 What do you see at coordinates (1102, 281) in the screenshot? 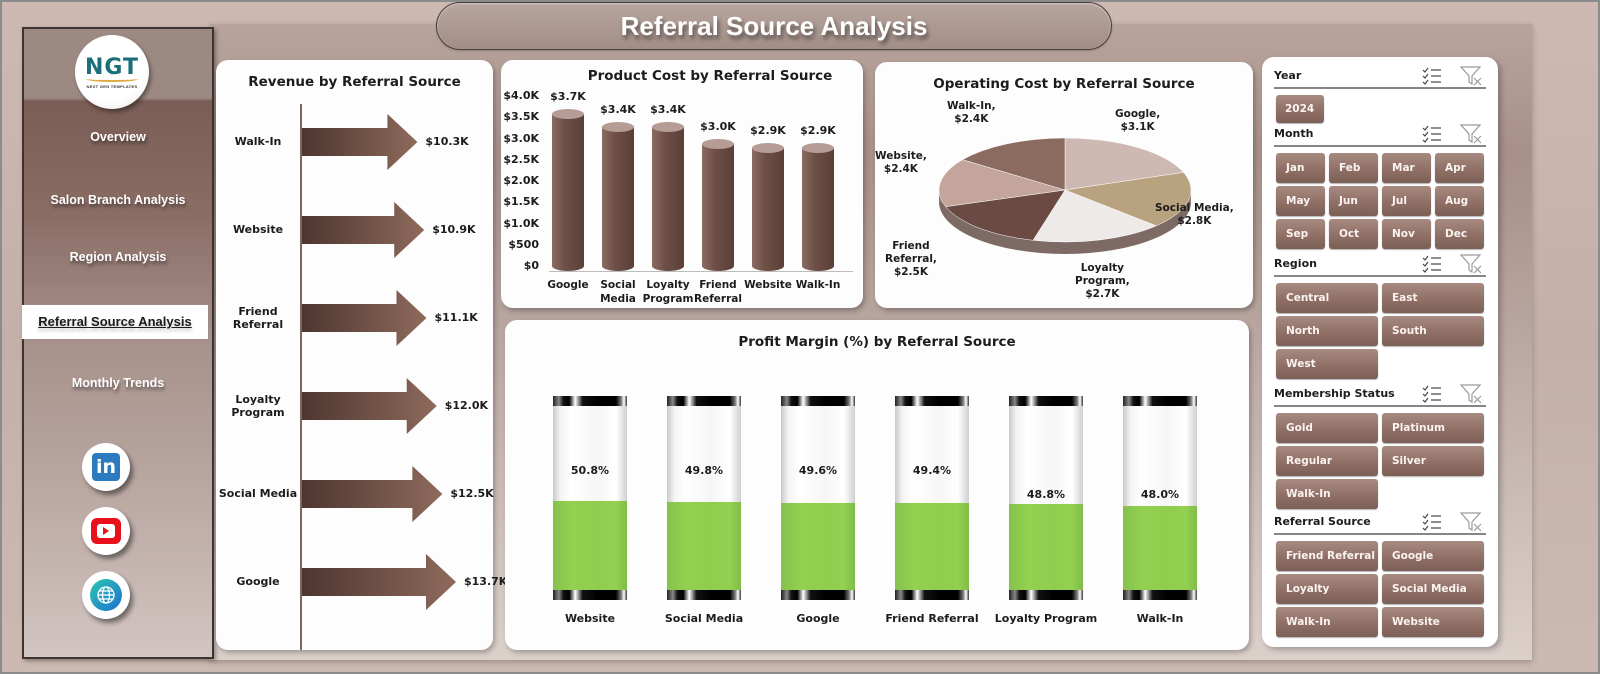
I see `pie-data-label: Loyalty Program, $2.7K` at bounding box center [1102, 281].